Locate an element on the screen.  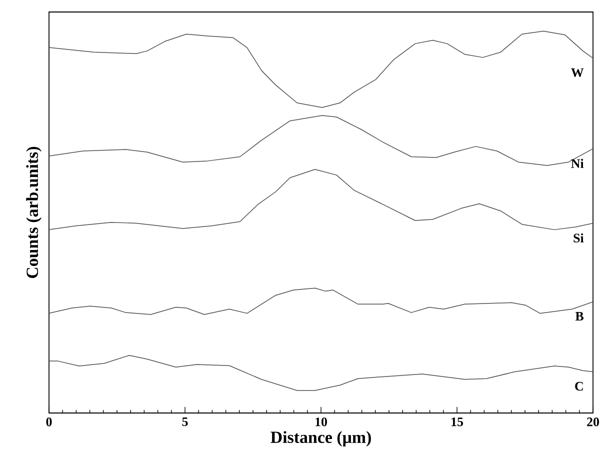
x-tick-label: 20 is located at coordinates (593, 422).